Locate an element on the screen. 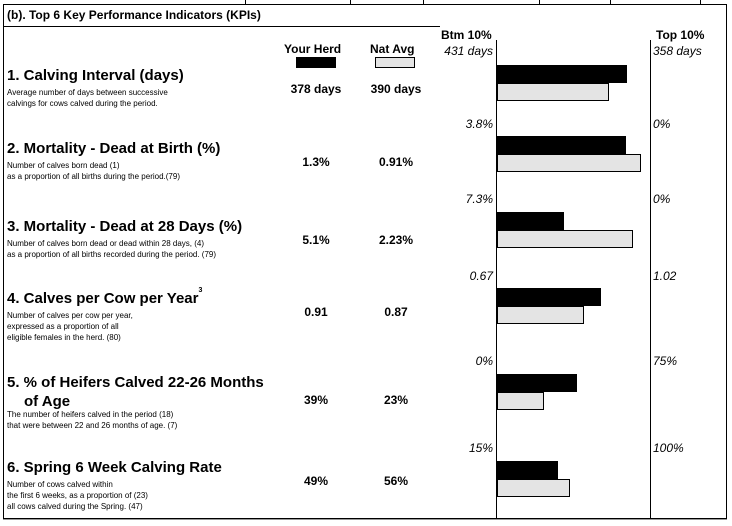 Image resolution: width=732 pixels, height=526 pixels. kpi-description-line: all cows calved during the Spring. (47) is located at coordinates (75, 506).